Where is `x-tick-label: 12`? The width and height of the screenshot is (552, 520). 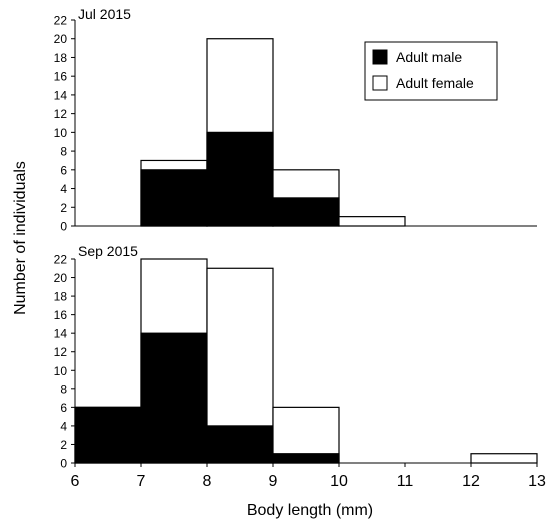 x-tick-label: 12 is located at coordinates (471, 481).